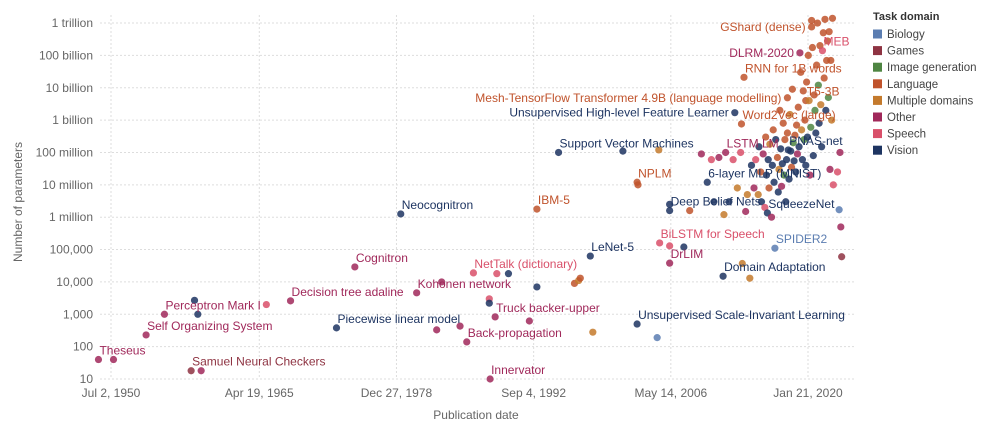 This screenshot has width=992, height=427. Describe the element at coordinates (898, 52) in the screenshot. I see `legend-item-games: Games` at that location.